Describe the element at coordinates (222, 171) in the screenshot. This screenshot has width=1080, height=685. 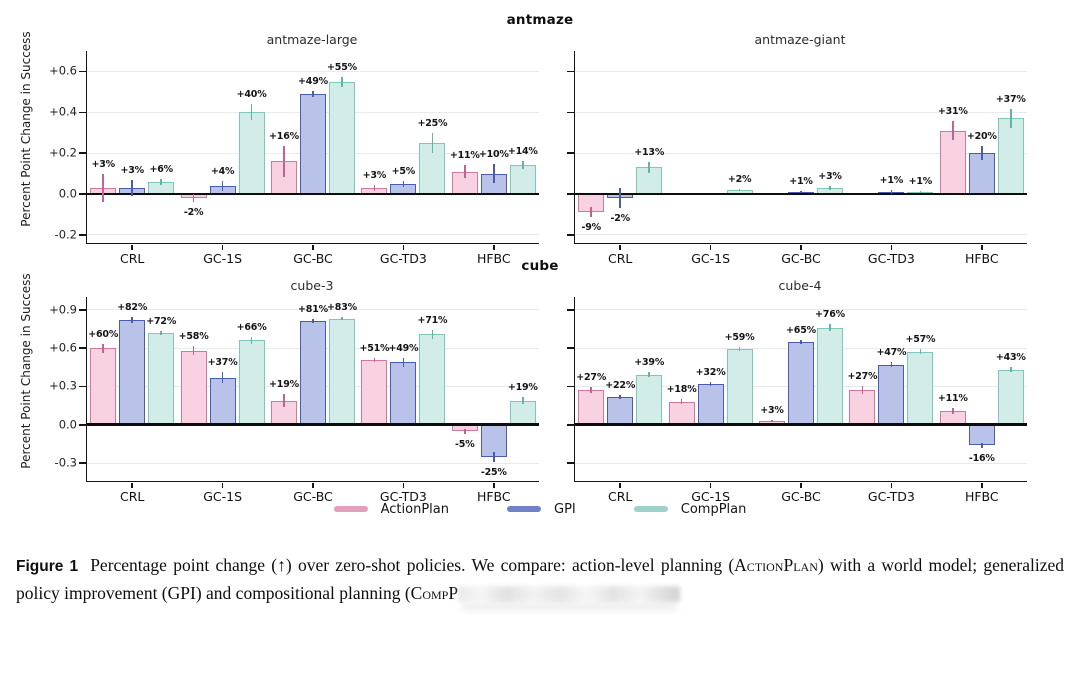
I see `bar-value-label: +4%` at that location.